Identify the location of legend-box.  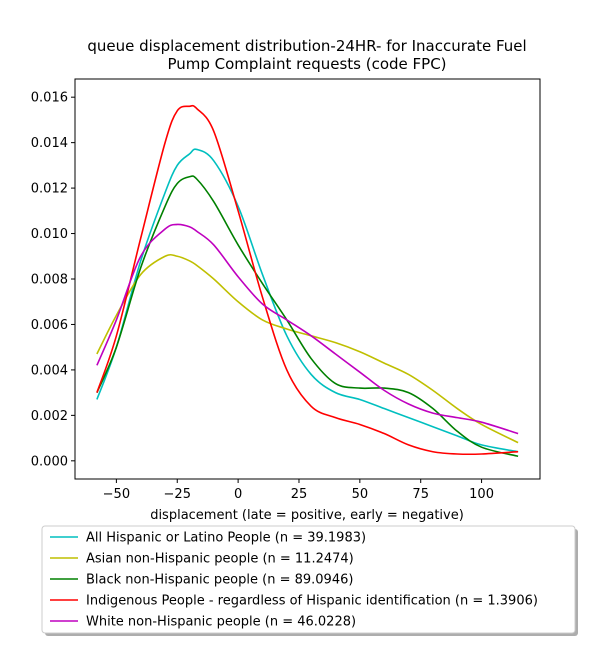
(308, 579).